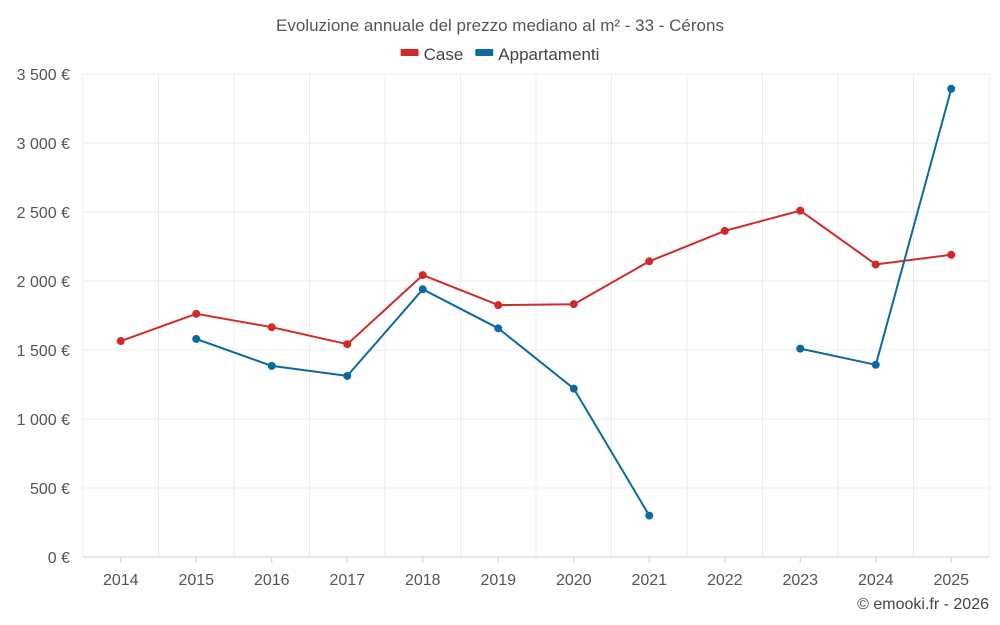  What do you see at coordinates (444, 54) in the screenshot?
I see `legend-label: Case` at bounding box center [444, 54].